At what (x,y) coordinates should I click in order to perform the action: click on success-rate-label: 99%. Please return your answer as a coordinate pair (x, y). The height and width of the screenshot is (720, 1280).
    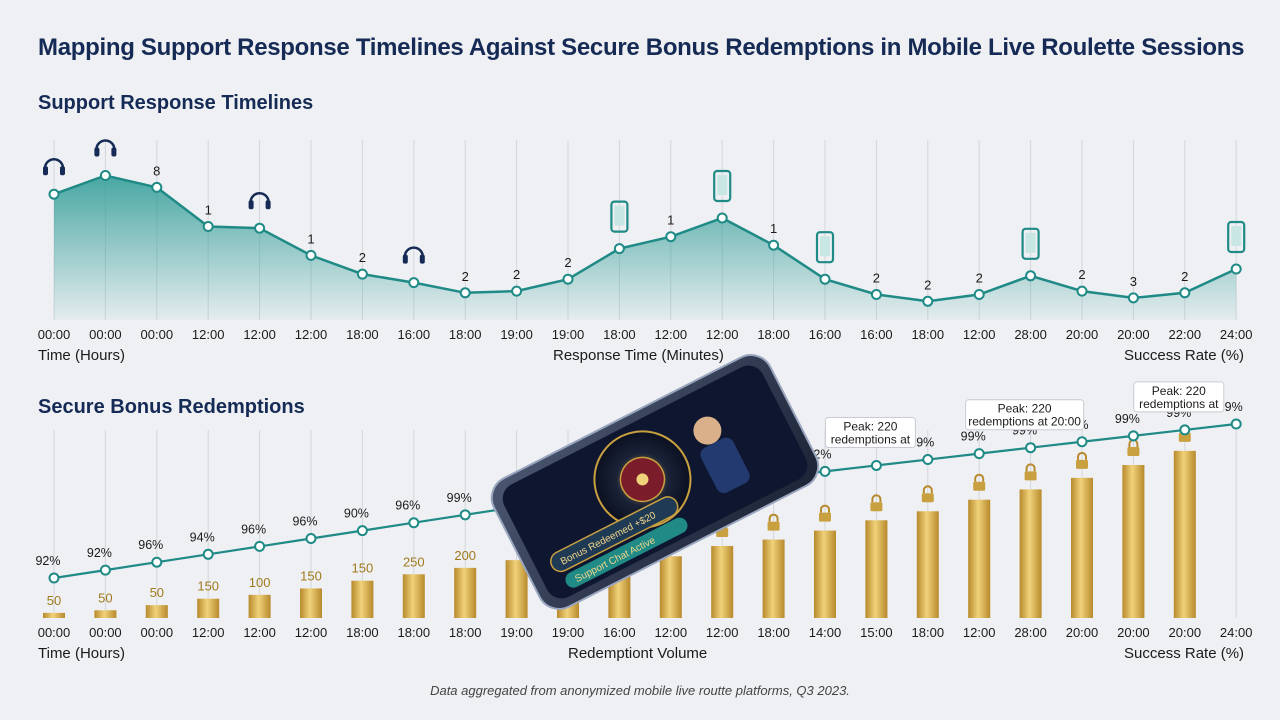
    Looking at the image, I should click on (459, 498).